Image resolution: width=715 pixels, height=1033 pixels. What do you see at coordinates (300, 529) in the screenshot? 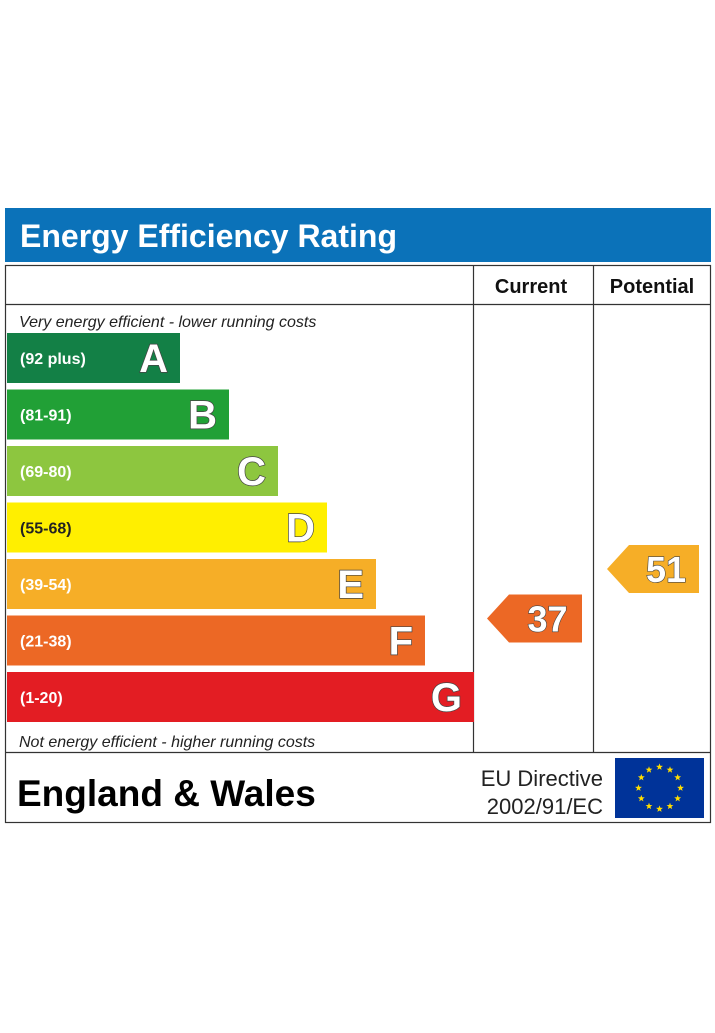
I see `band-letter-d: D` at bounding box center [300, 529].